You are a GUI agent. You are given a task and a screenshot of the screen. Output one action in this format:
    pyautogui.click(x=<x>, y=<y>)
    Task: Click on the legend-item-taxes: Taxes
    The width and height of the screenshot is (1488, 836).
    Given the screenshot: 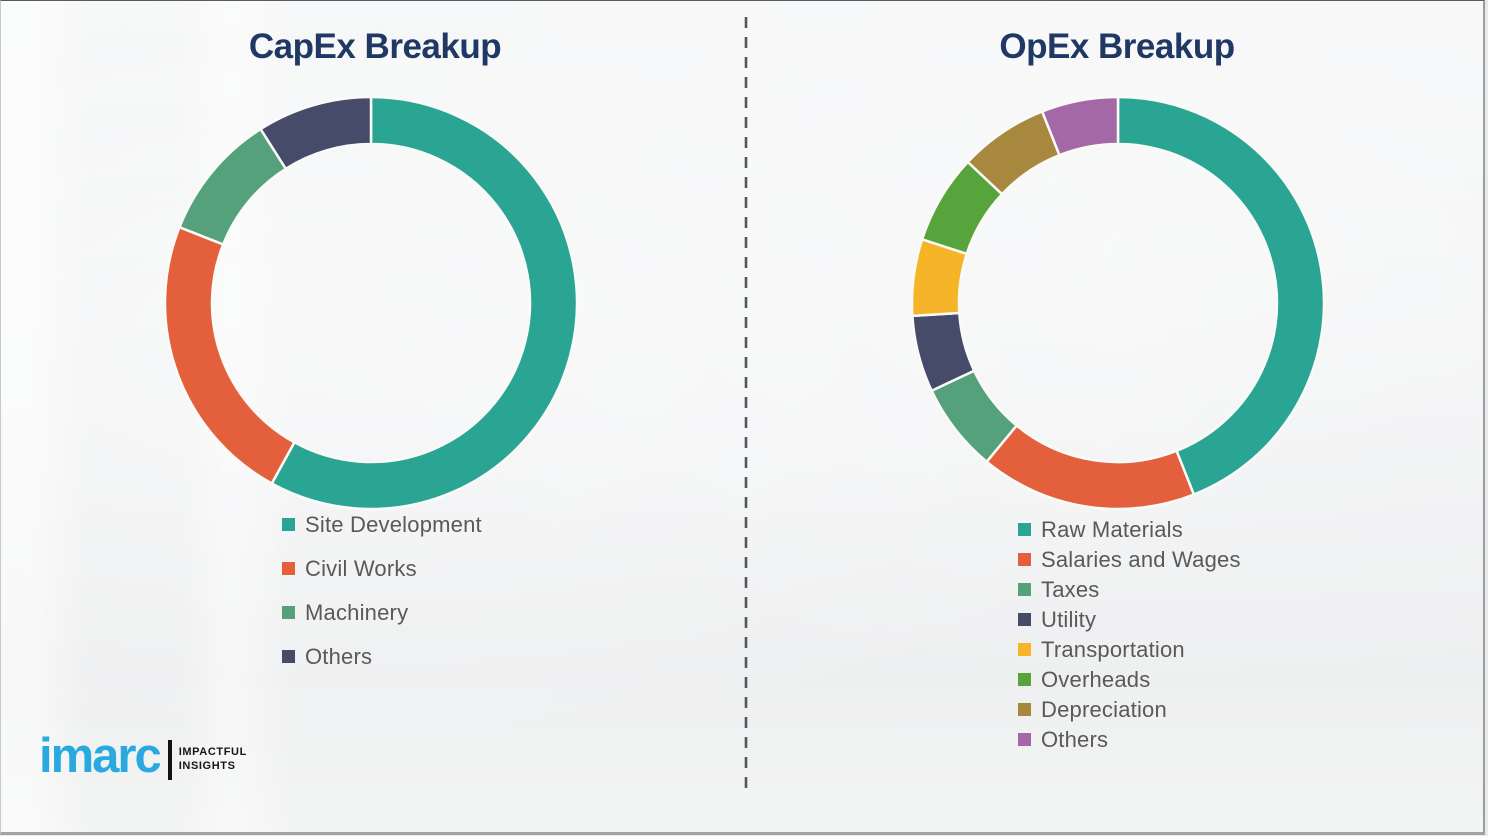 What is the action you would take?
    pyautogui.click(x=1129, y=589)
    